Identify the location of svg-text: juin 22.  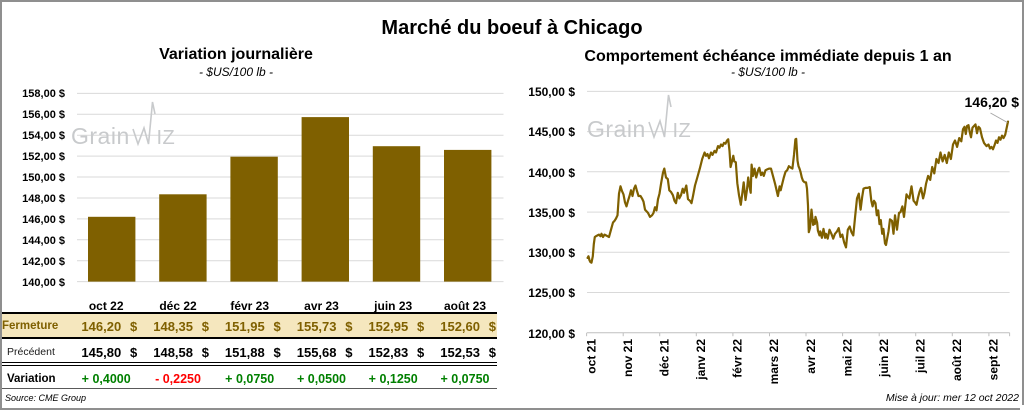
(884, 358).